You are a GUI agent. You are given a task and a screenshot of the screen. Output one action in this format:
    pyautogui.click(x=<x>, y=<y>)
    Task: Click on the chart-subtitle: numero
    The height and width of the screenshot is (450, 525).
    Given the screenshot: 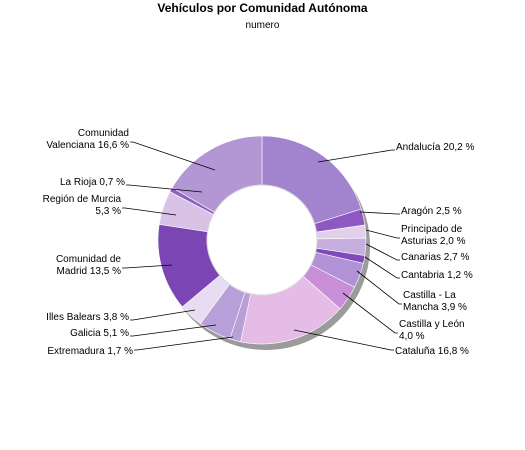 What is the action you would take?
    pyautogui.click(x=262, y=25)
    